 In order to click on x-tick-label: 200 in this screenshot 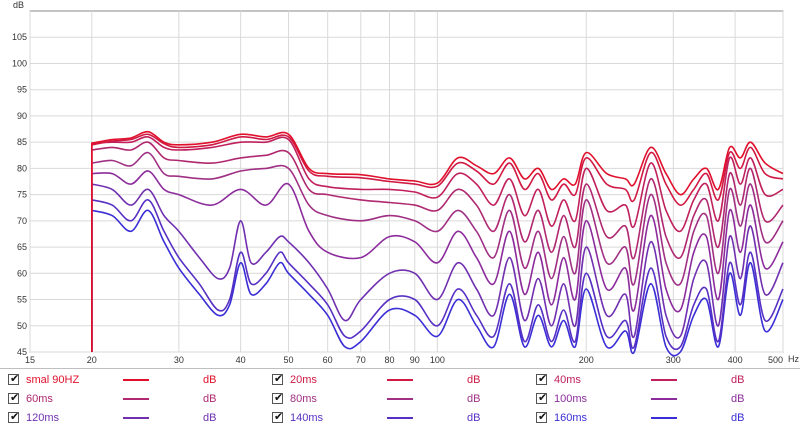, I will do `click(586, 360)`.